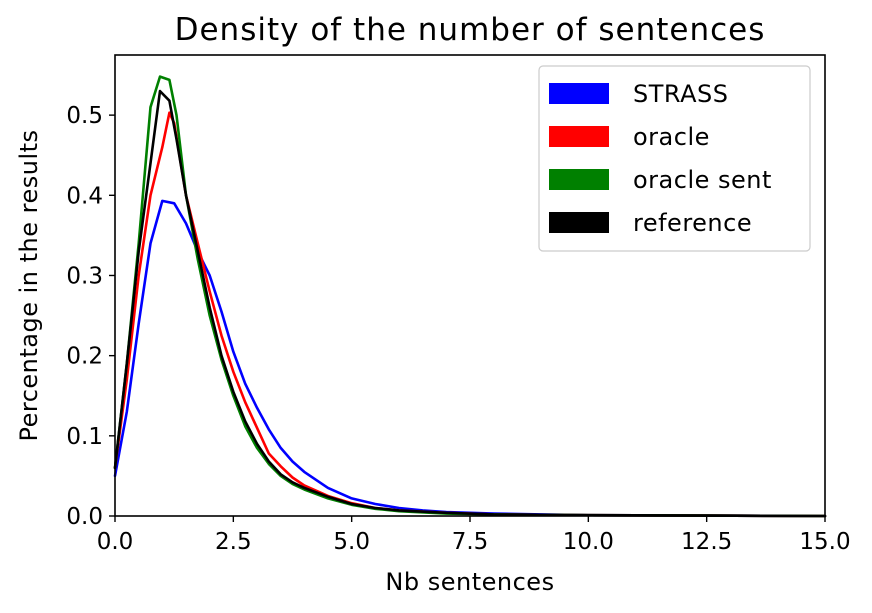  I want to click on legend-label-oracle-sent: oracle sent, so click(702, 180).